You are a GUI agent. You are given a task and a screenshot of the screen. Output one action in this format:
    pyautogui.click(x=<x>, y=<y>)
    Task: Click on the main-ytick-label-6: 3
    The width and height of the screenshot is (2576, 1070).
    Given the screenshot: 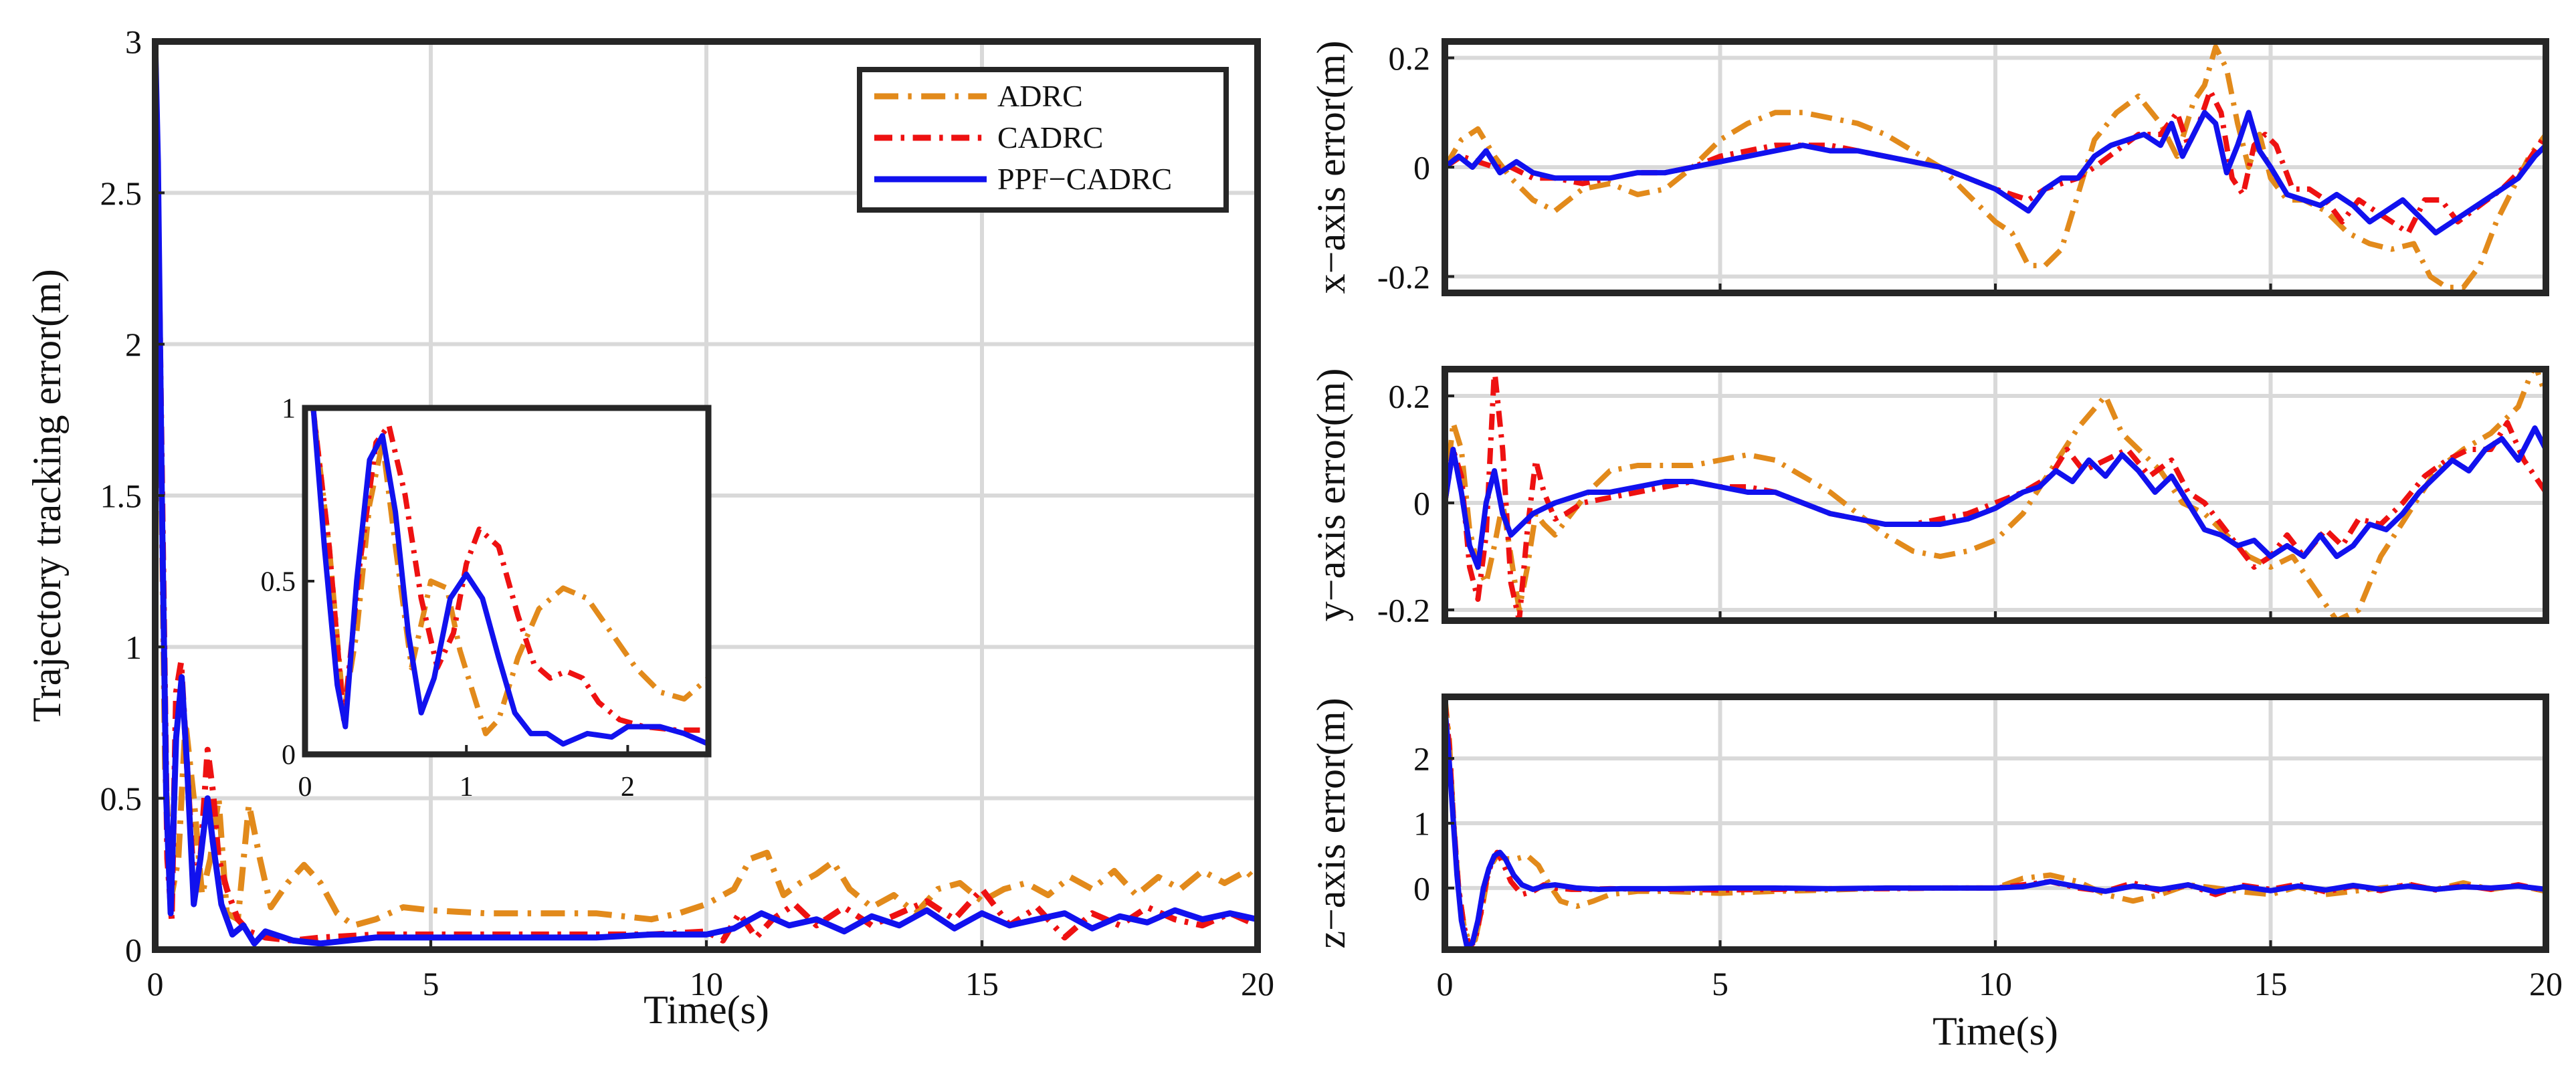 What is the action you would take?
    pyautogui.click(x=133, y=42)
    